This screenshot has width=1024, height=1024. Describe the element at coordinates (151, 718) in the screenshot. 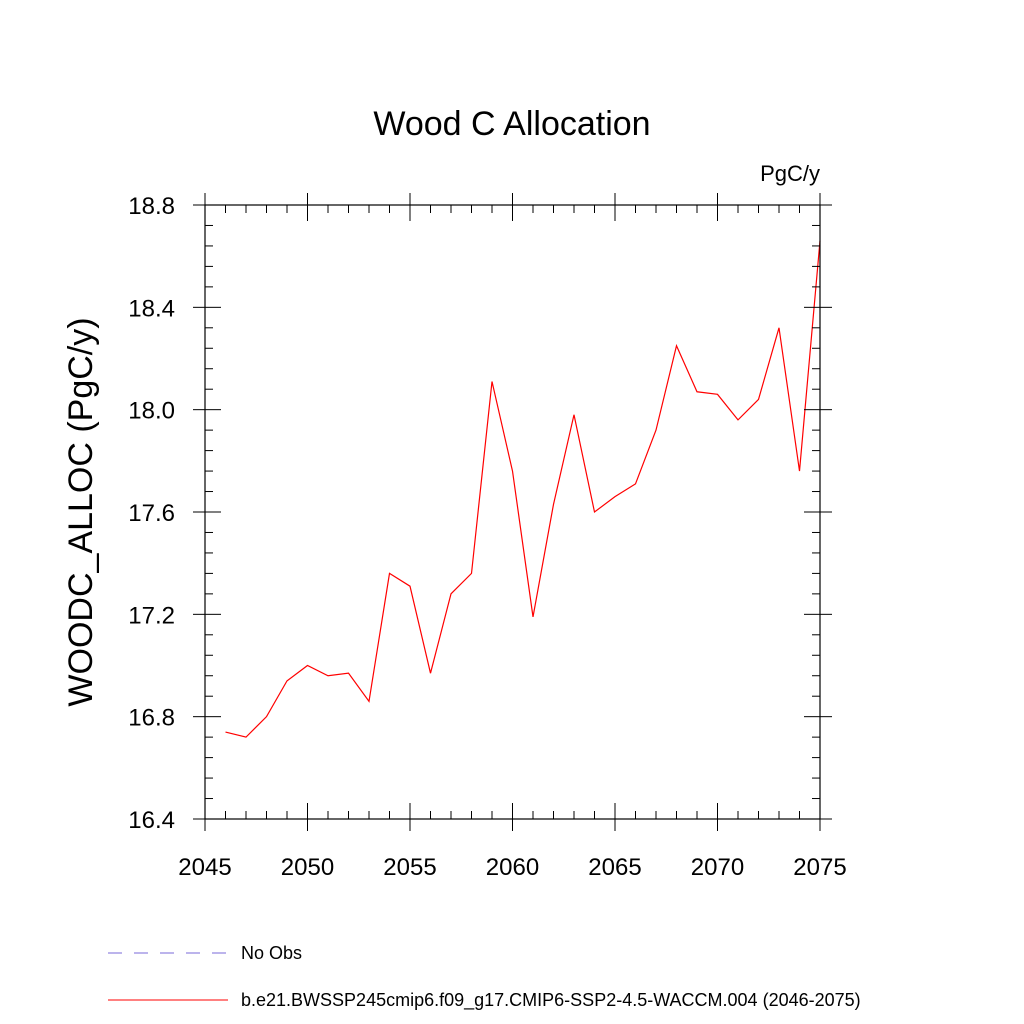

I see `y-tick-label: 16.8` at that location.